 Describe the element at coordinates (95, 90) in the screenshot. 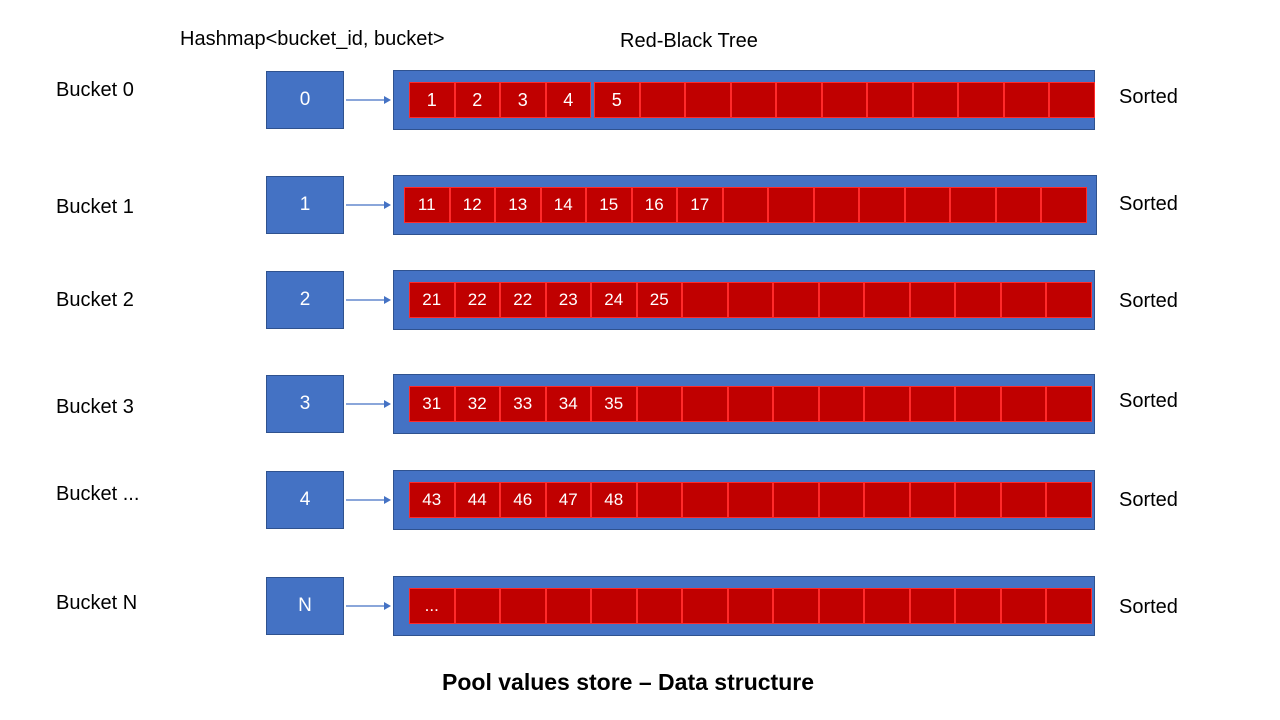

I see `bucket-label: Bucket 0` at that location.